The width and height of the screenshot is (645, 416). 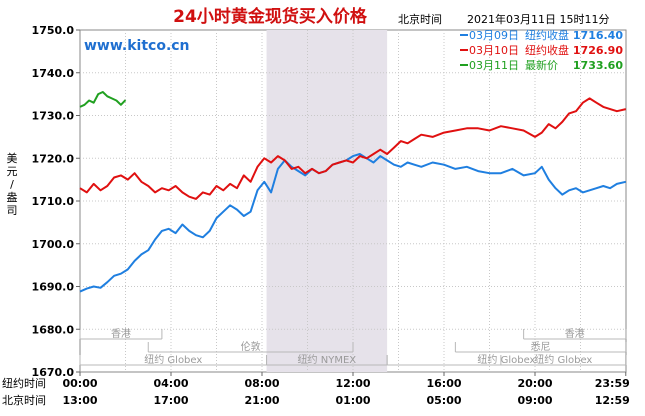 I want to click on legend-date: 03月09日, so click(x=494, y=35).